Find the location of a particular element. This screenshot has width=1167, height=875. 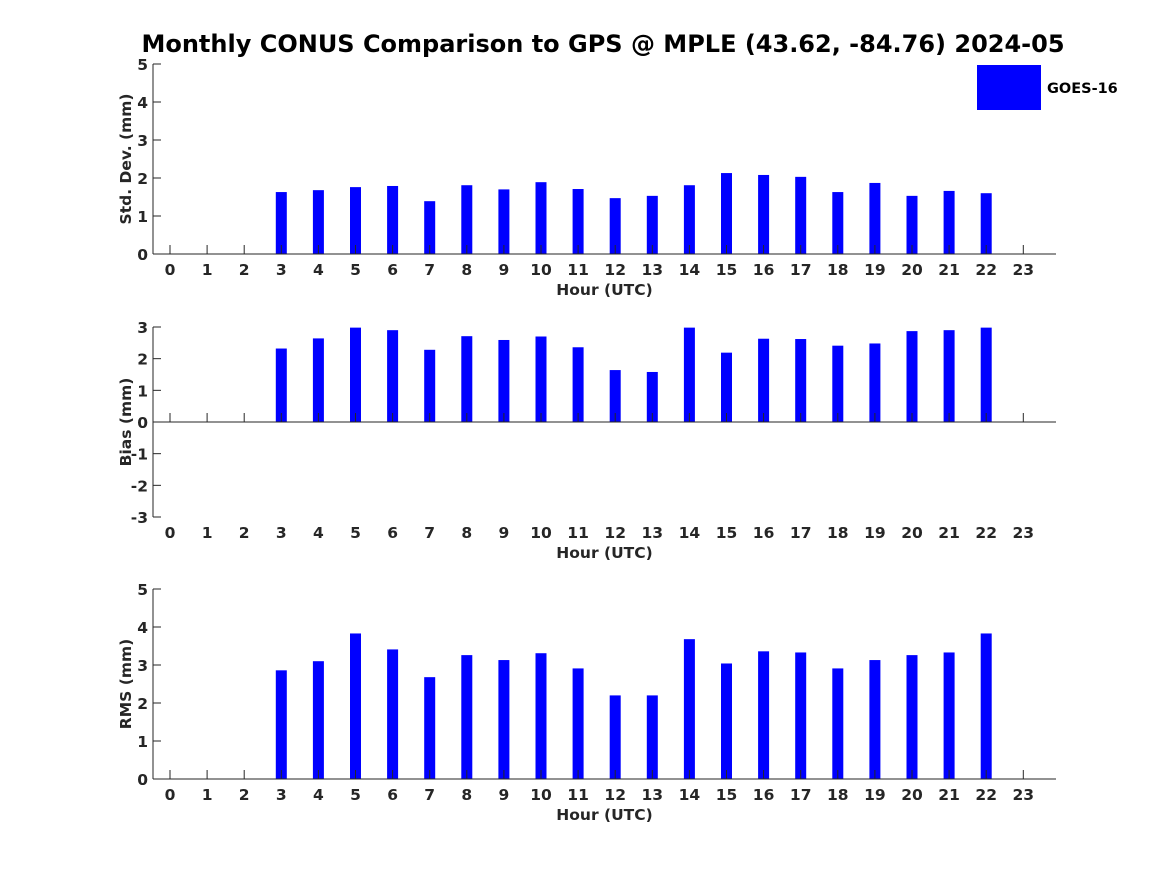

y-tick-label: -2 is located at coordinates (139, 486).